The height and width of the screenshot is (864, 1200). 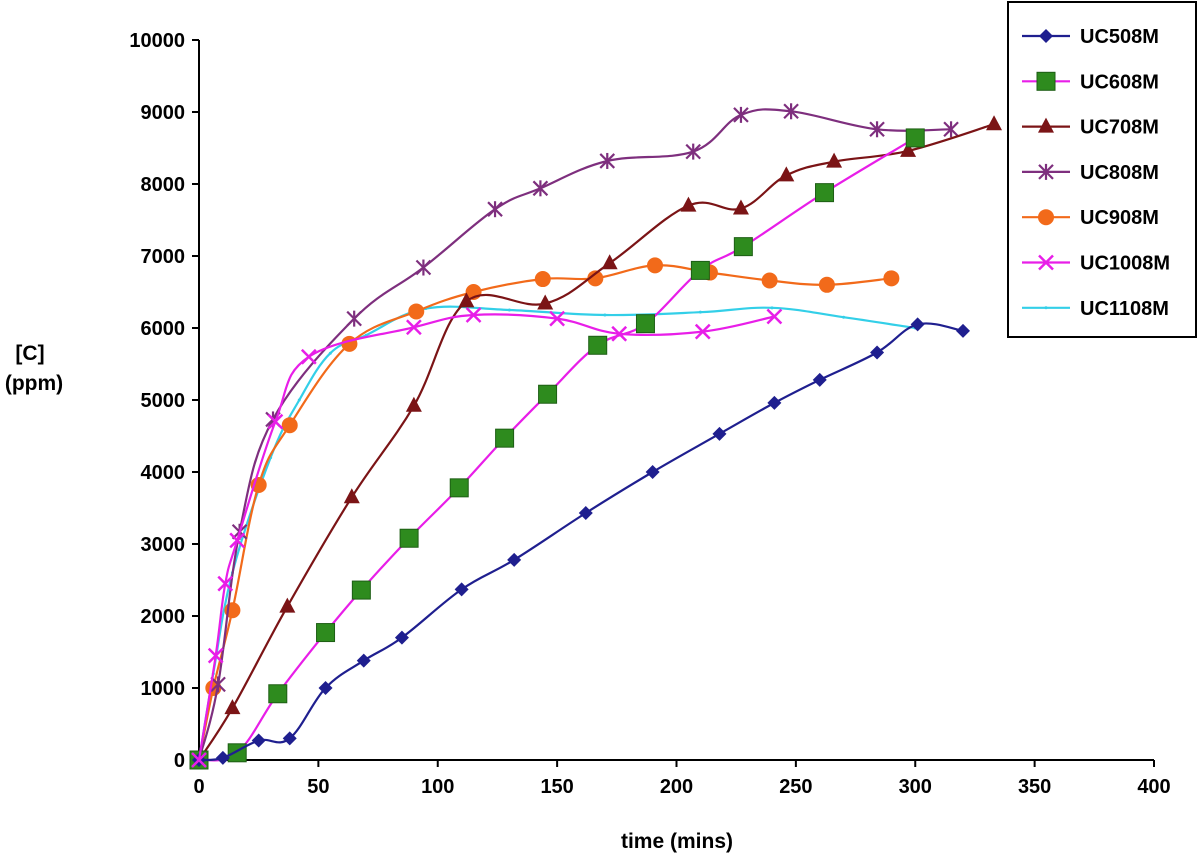 What do you see at coordinates (163, 617) in the screenshot?
I see `y-tick-label: 2000` at bounding box center [163, 617].